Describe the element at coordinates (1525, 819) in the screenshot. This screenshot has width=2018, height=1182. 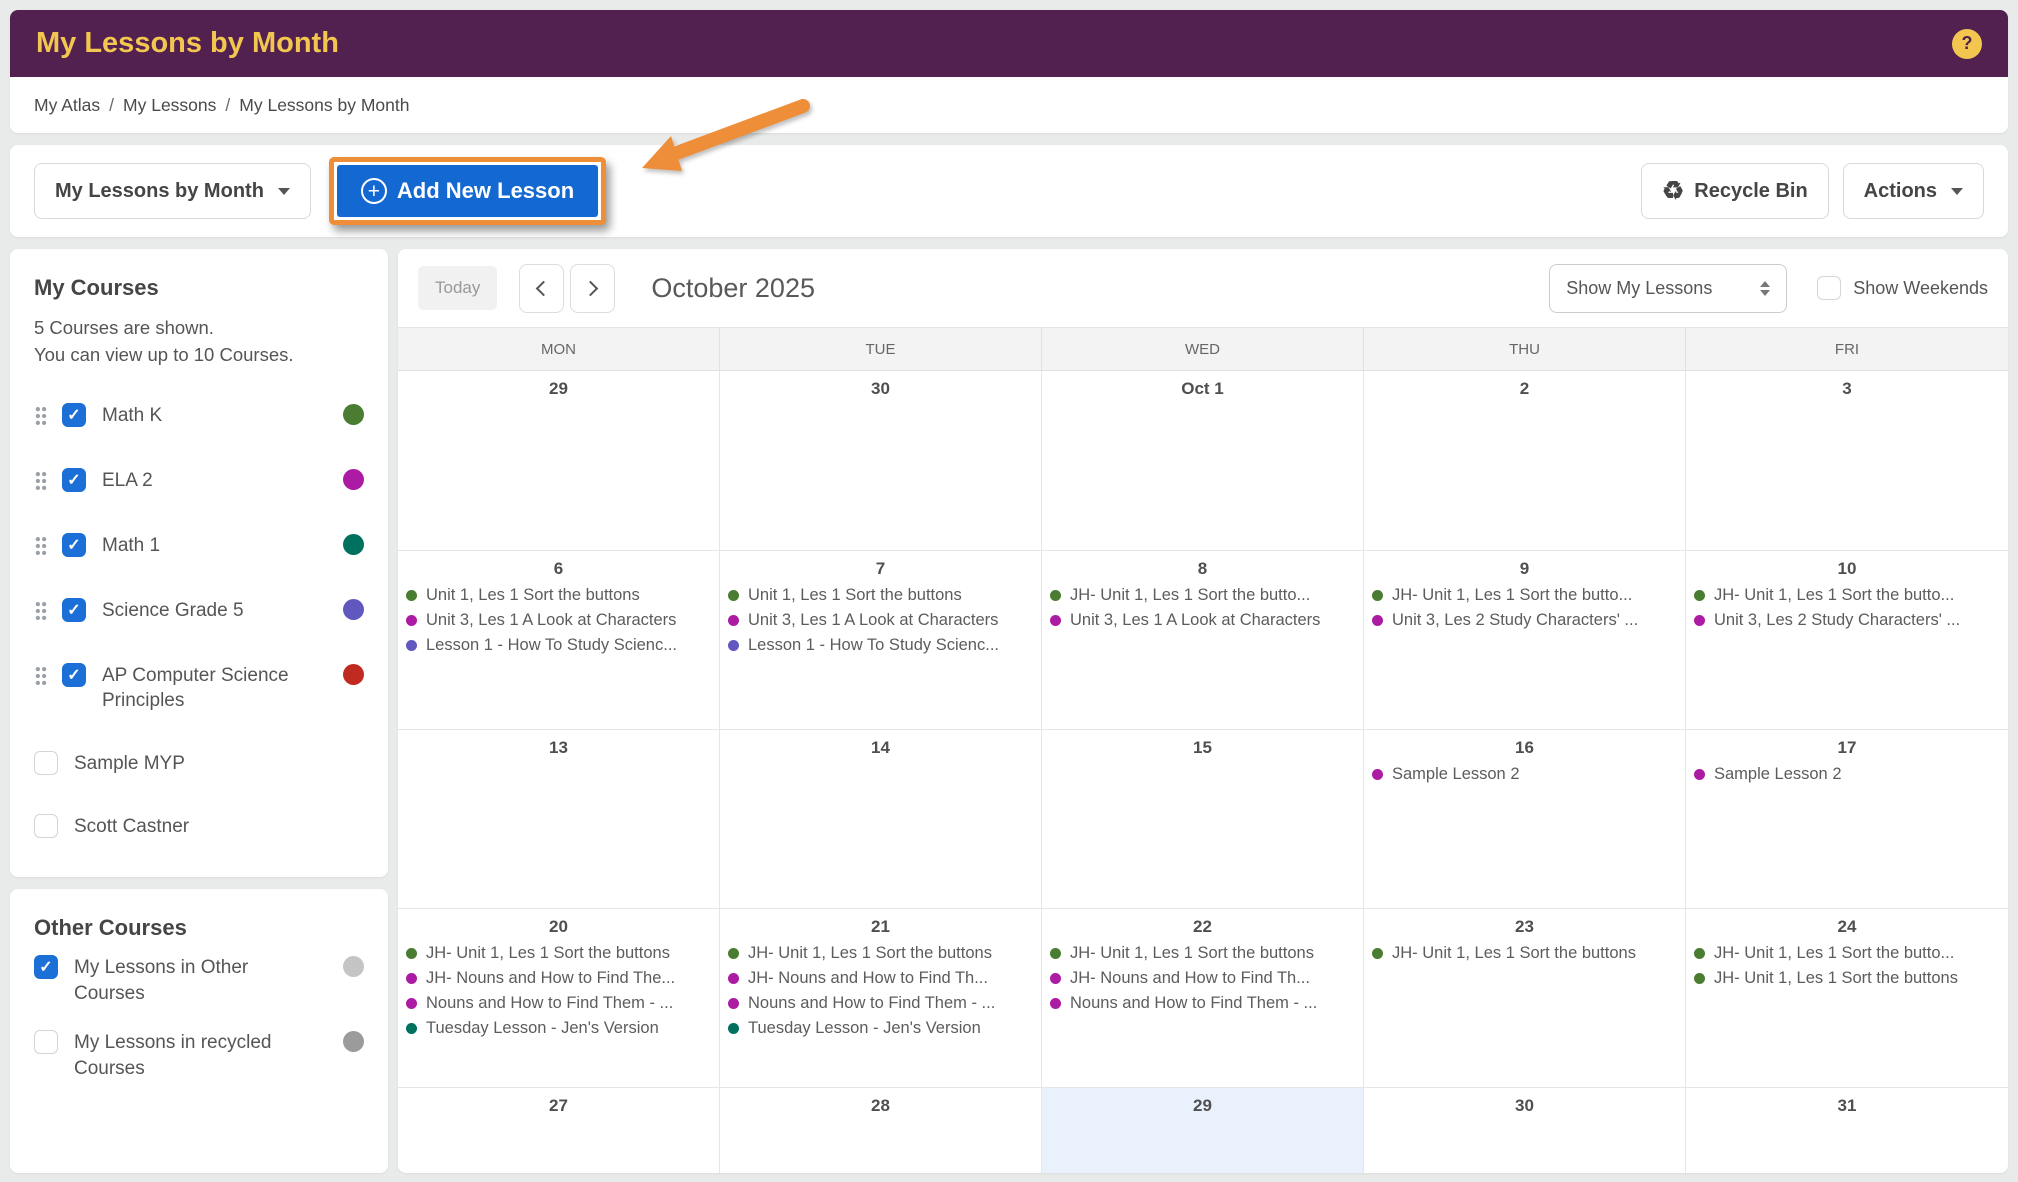
I see `calendar-day-cell: 16 Sample Lesson 2` at that location.